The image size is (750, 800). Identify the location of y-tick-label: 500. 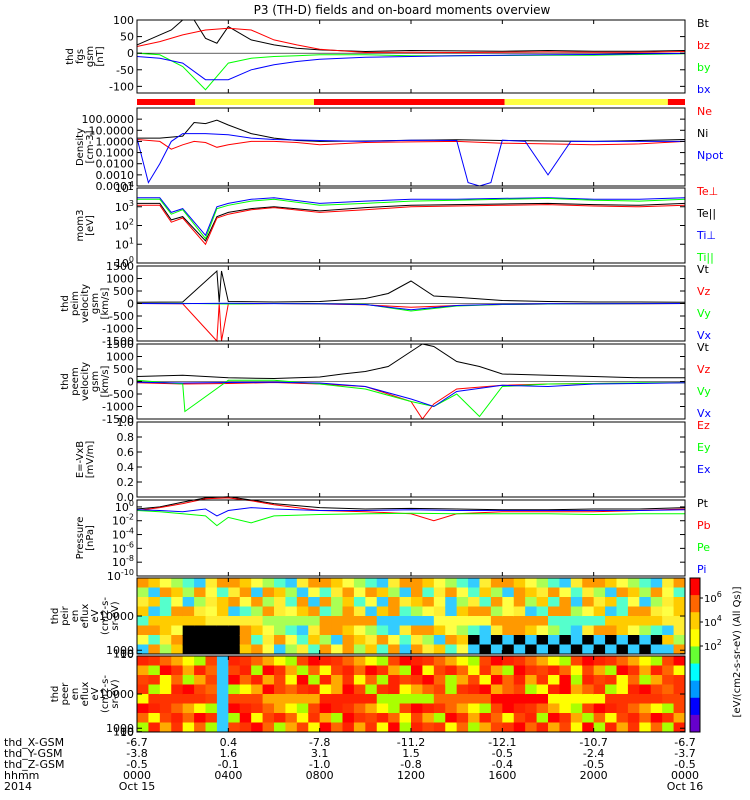
(123, 291).